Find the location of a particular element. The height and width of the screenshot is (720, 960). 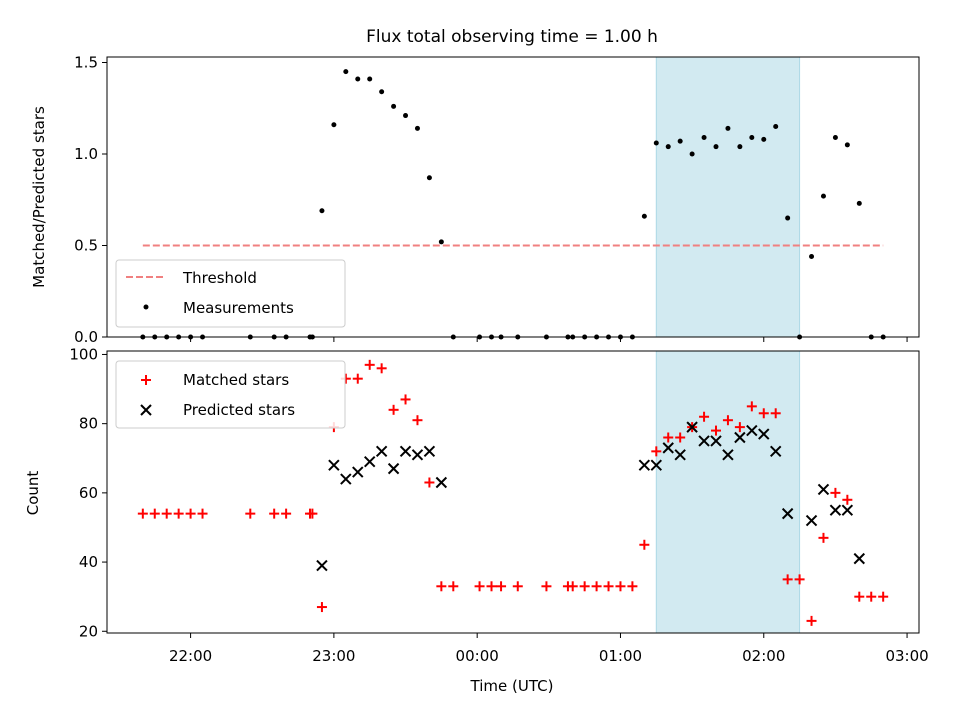

top-legend-box is located at coordinates (230, 293).